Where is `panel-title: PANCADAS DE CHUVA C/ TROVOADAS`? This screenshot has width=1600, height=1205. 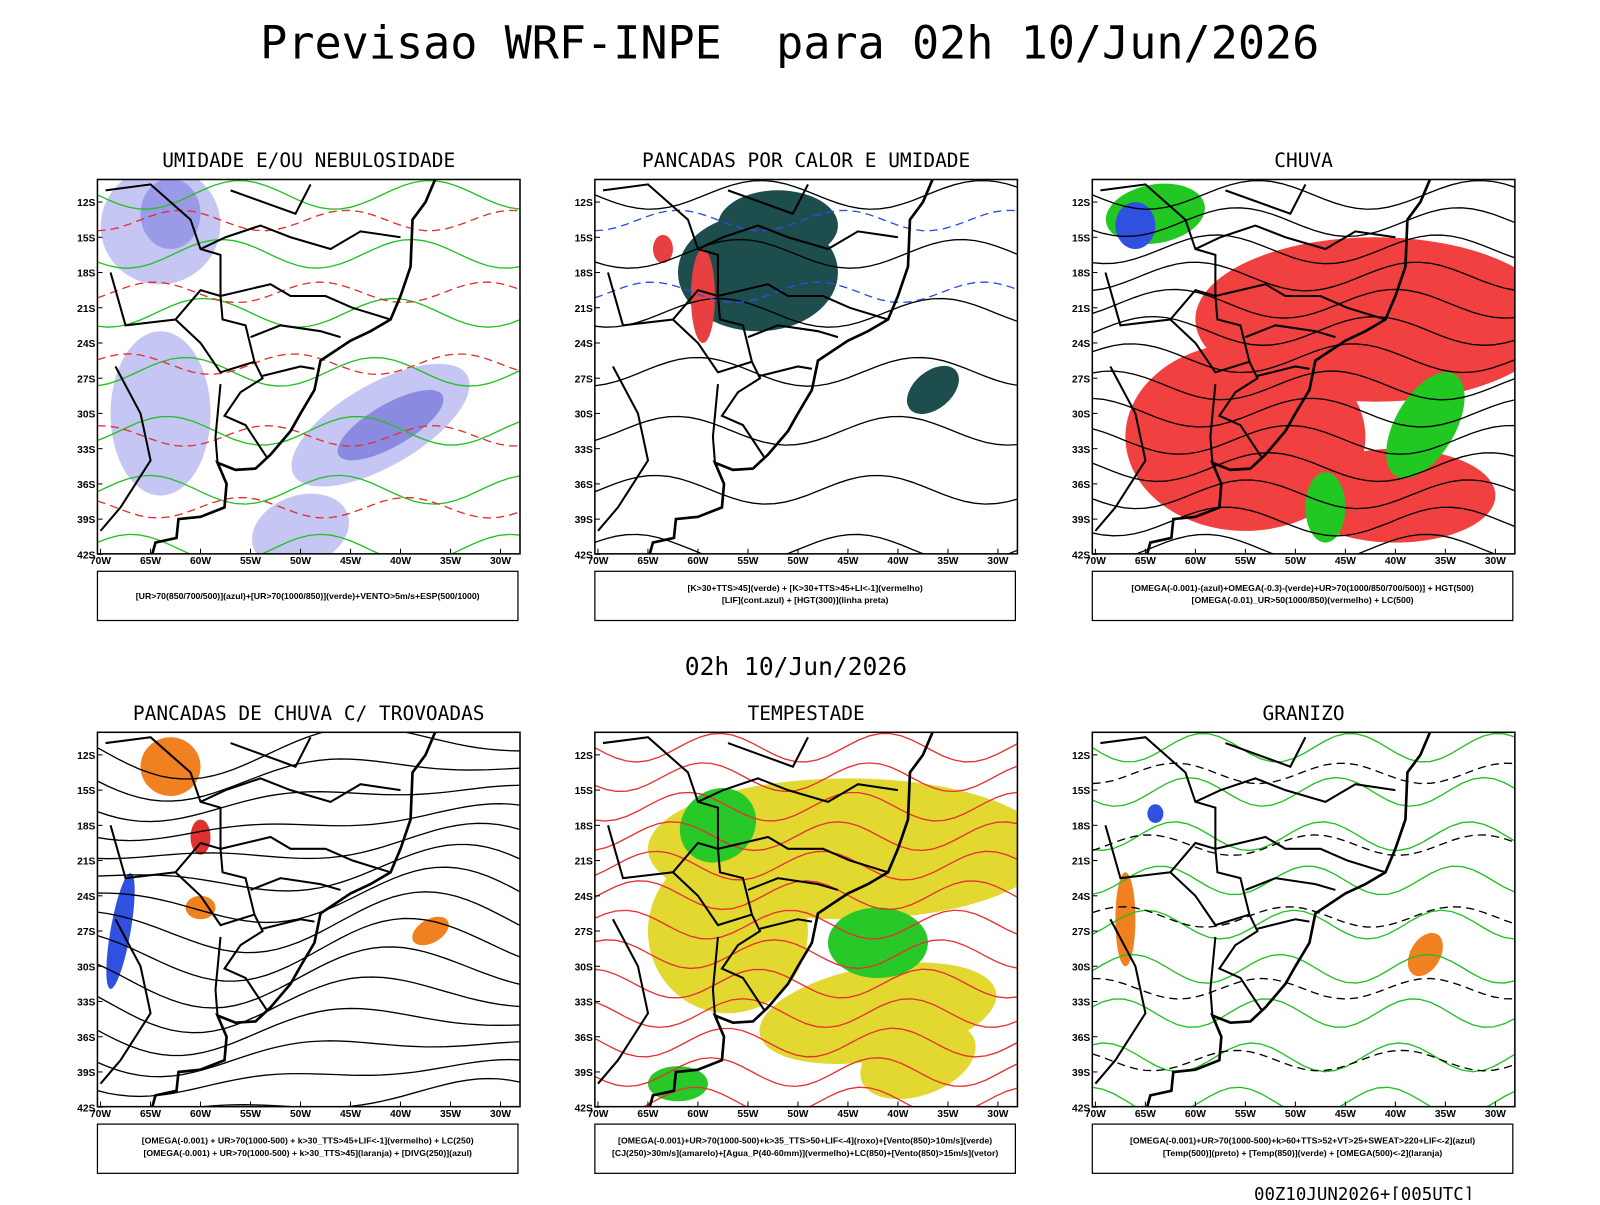 panel-title: PANCADAS DE CHUVA C/ TROVOADAS is located at coordinates (309, 713).